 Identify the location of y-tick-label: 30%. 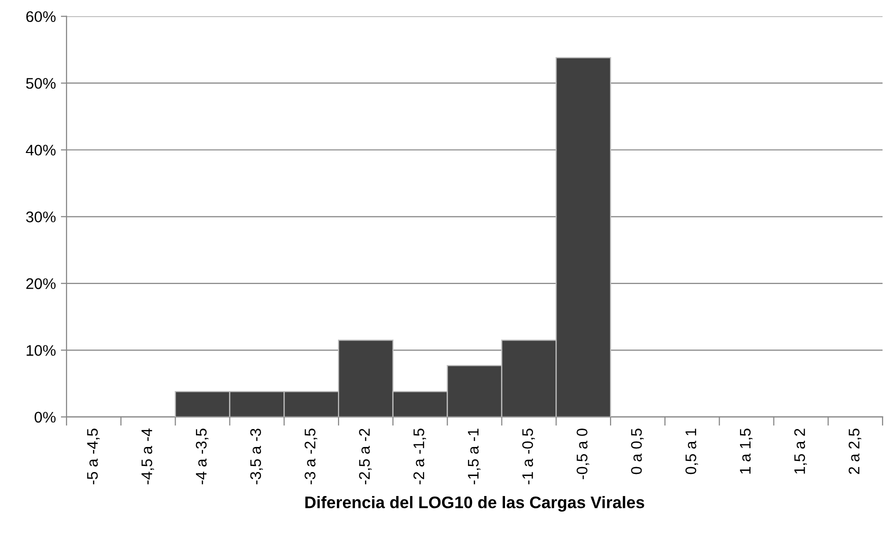
(41, 217).